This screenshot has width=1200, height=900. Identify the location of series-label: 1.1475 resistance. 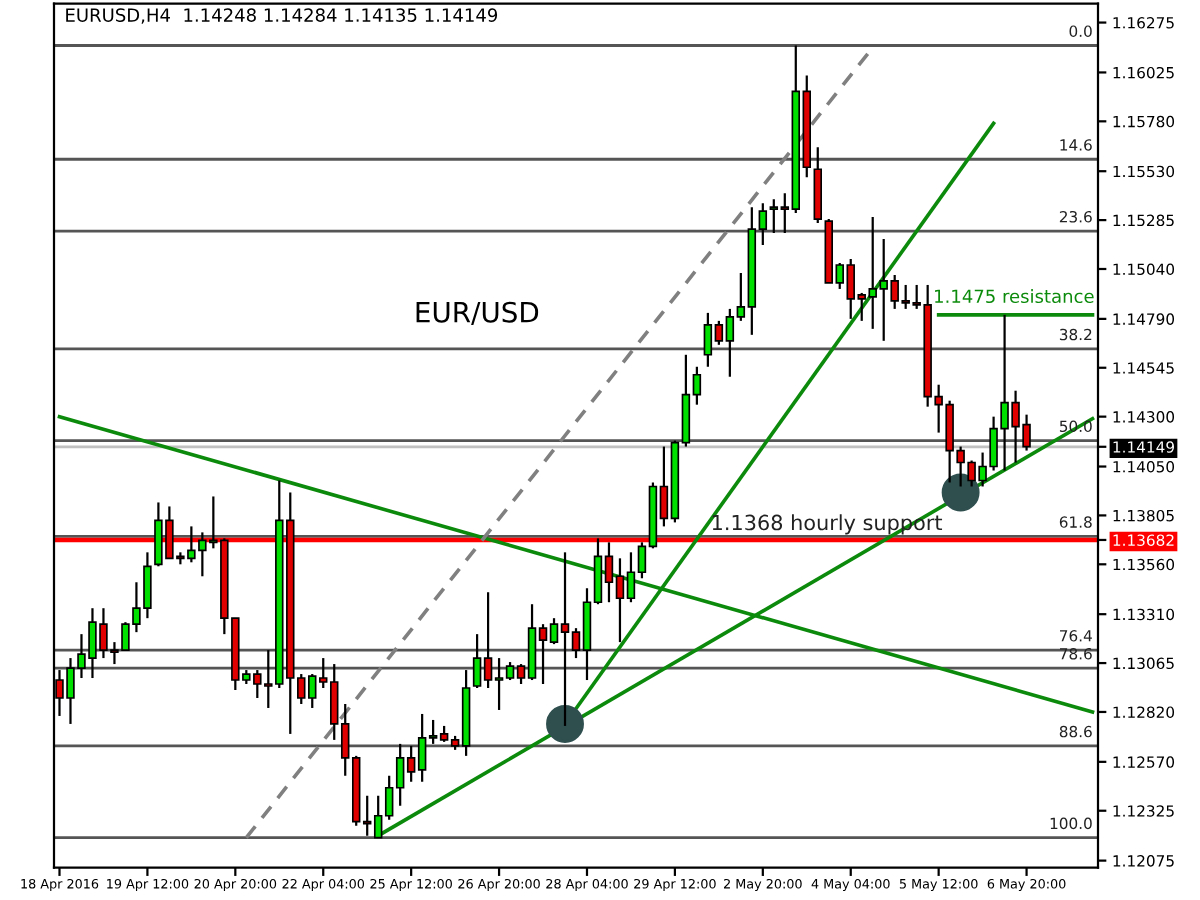
(1014, 296).